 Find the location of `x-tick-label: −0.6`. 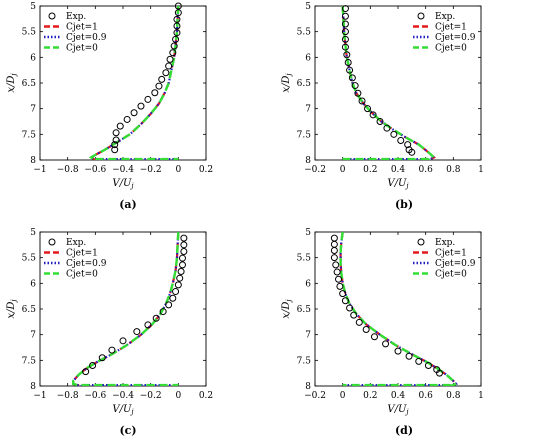

x-tick-label: −0.6 is located at coordinates (95, 170).